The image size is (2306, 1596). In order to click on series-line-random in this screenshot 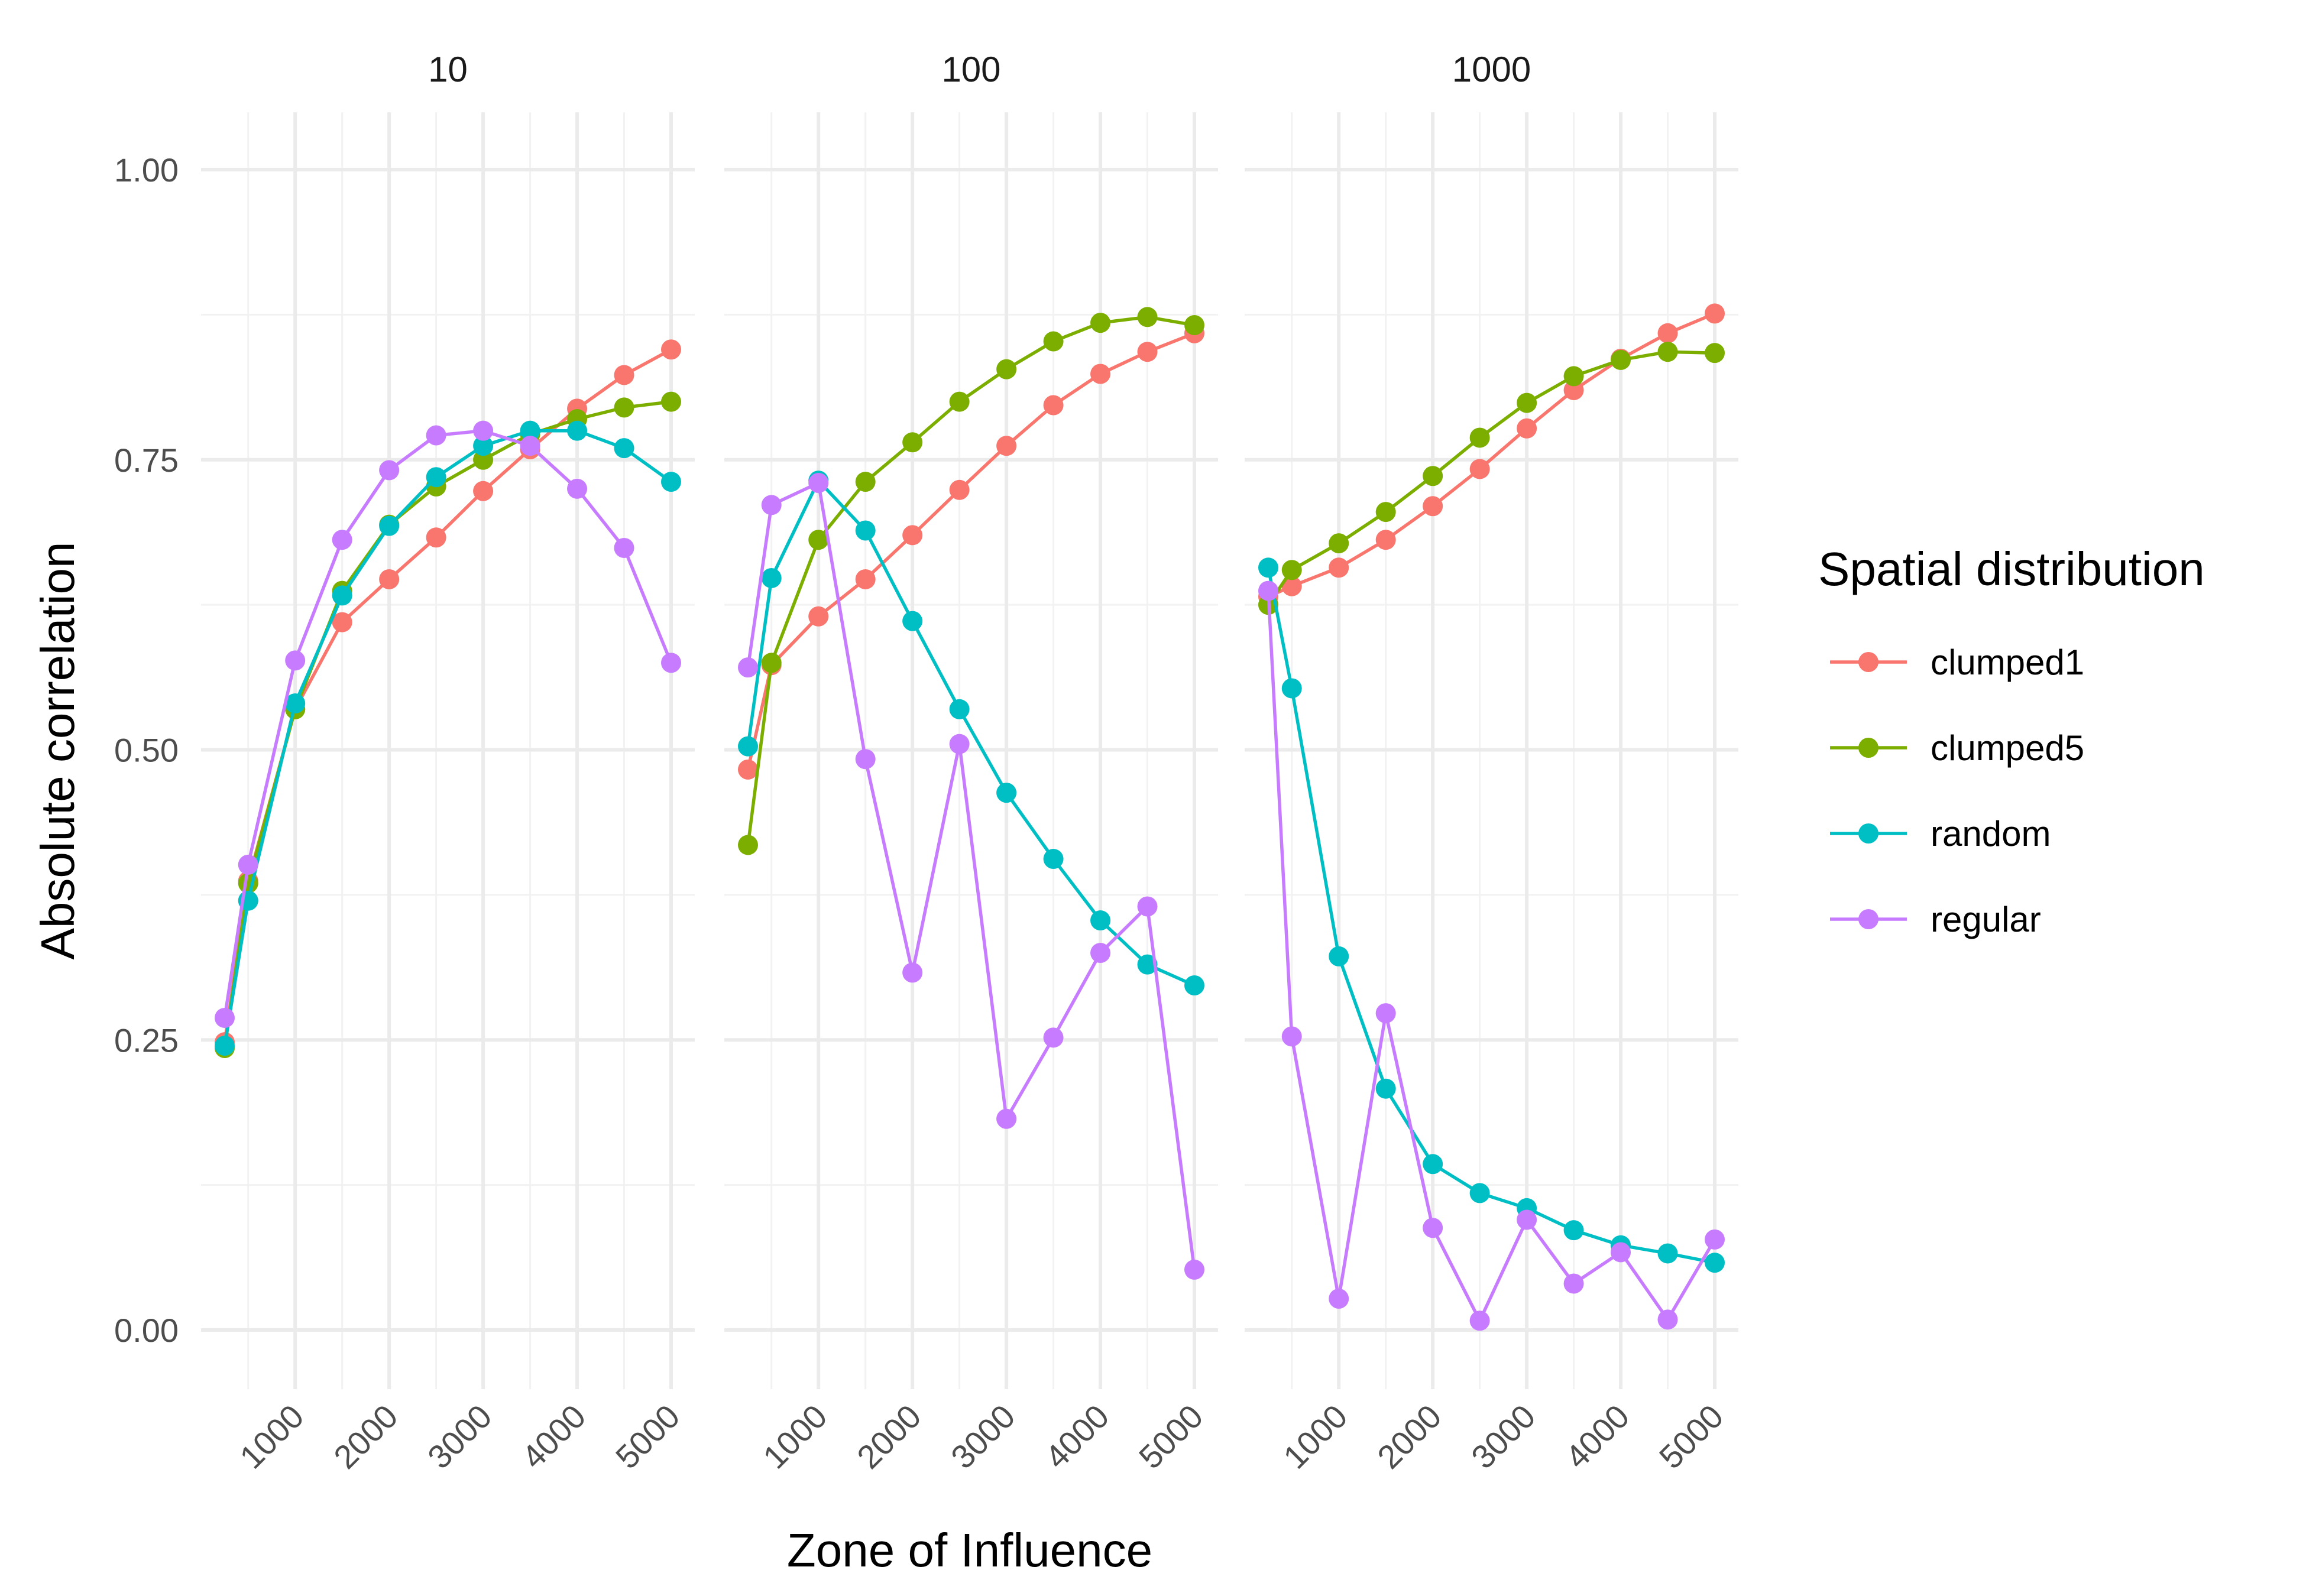, I will do `click(971, 733)`.